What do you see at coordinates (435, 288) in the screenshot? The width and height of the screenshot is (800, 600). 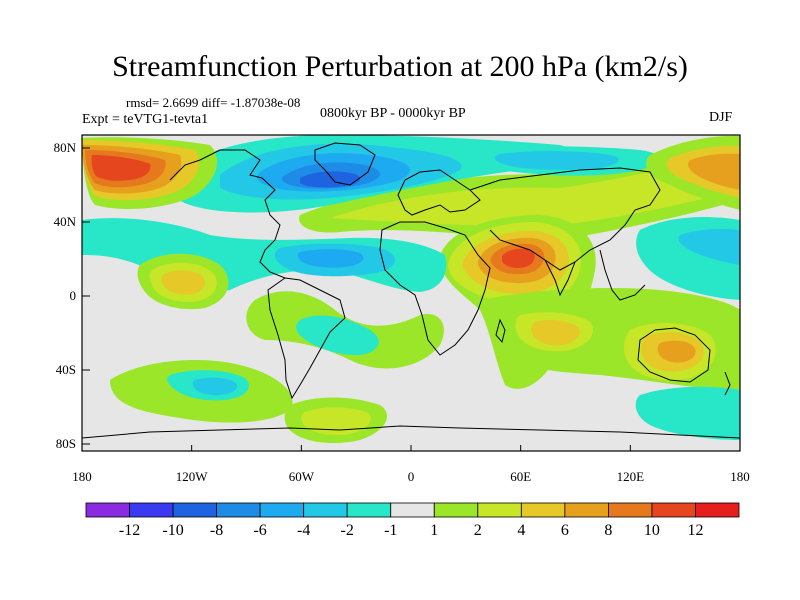 I see `africa-coast` at bounding box center [435, 288].